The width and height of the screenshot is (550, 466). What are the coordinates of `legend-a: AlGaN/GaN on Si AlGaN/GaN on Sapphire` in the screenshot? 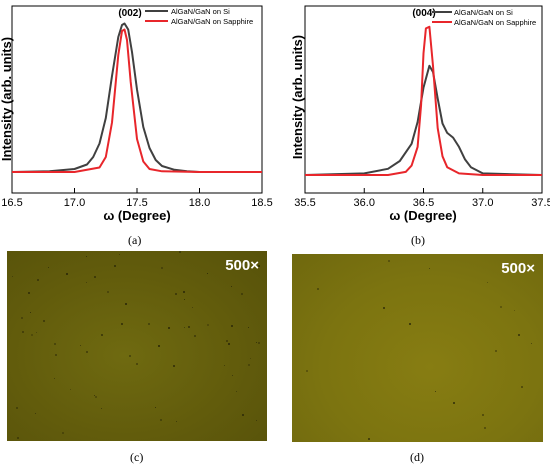 It's located at (199, 16).